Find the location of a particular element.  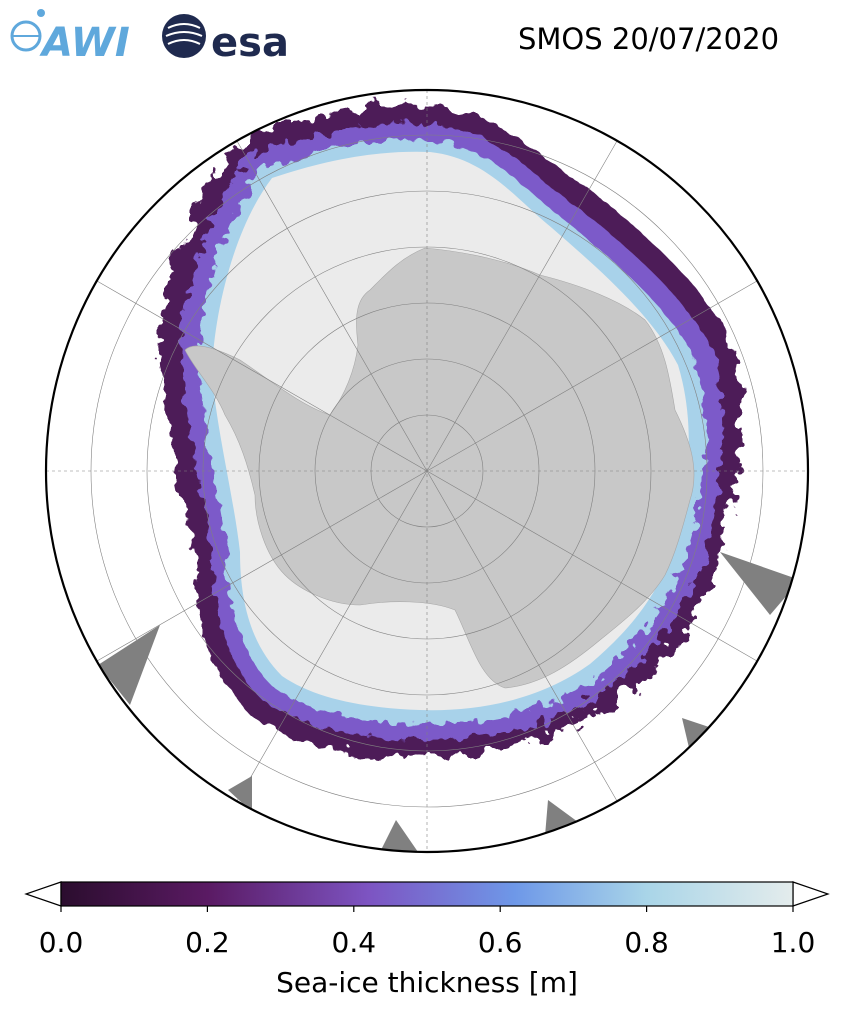

colorbar-tick-label: 0.0 is located at coordinates (61, 942).